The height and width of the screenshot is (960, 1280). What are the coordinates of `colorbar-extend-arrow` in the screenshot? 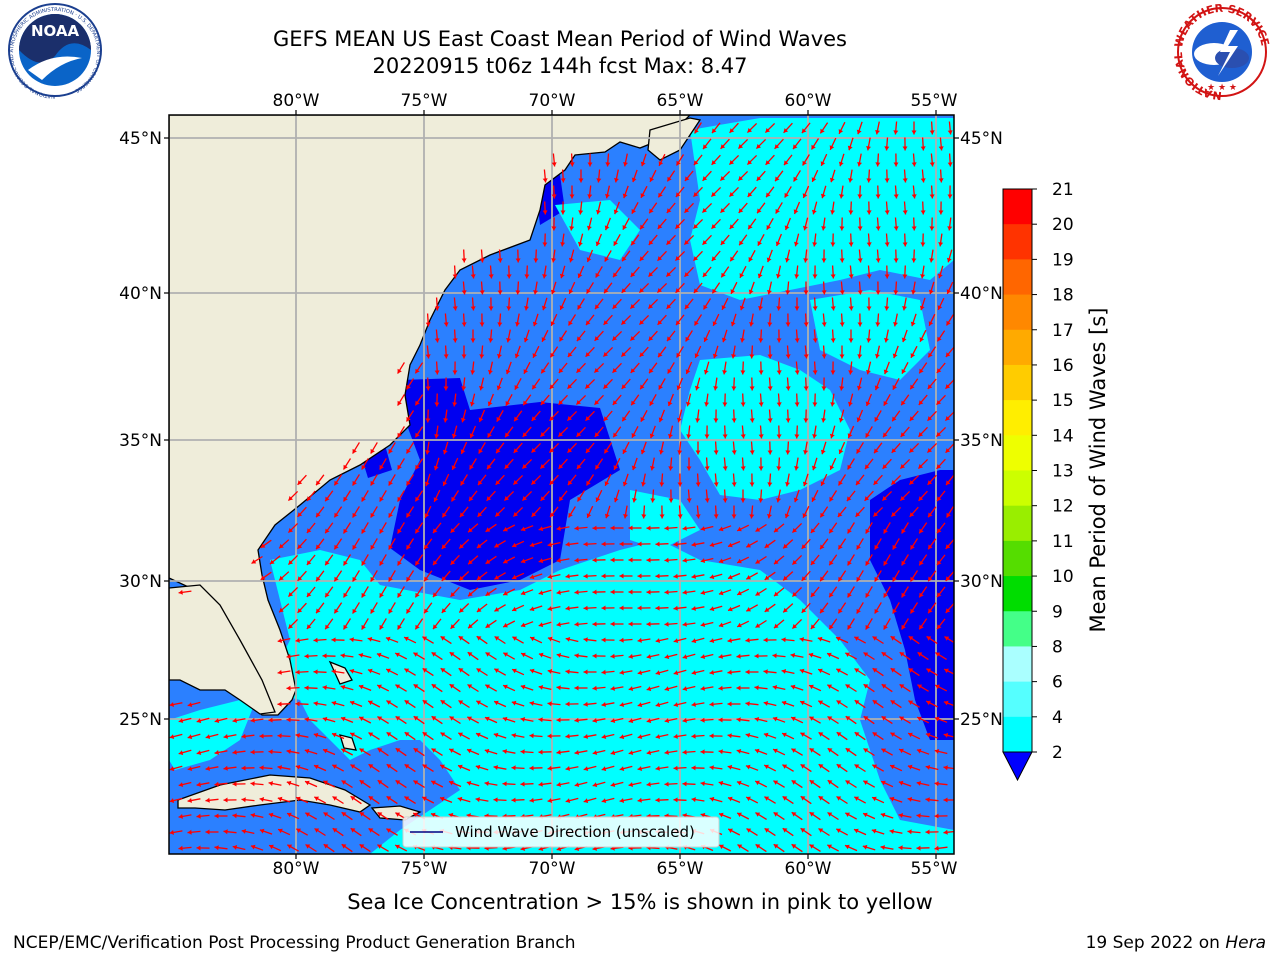 It's located at (1017, 766).